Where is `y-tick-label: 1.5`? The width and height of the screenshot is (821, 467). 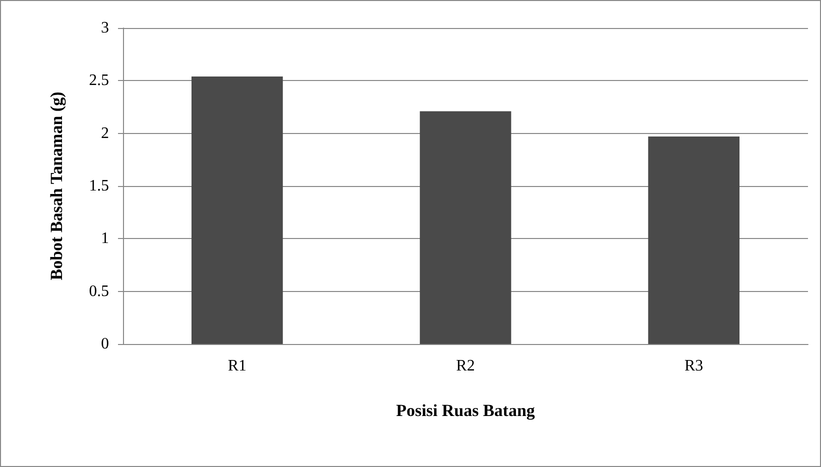
y-tick-label: 1.5 is located at coordinates (99, 186).